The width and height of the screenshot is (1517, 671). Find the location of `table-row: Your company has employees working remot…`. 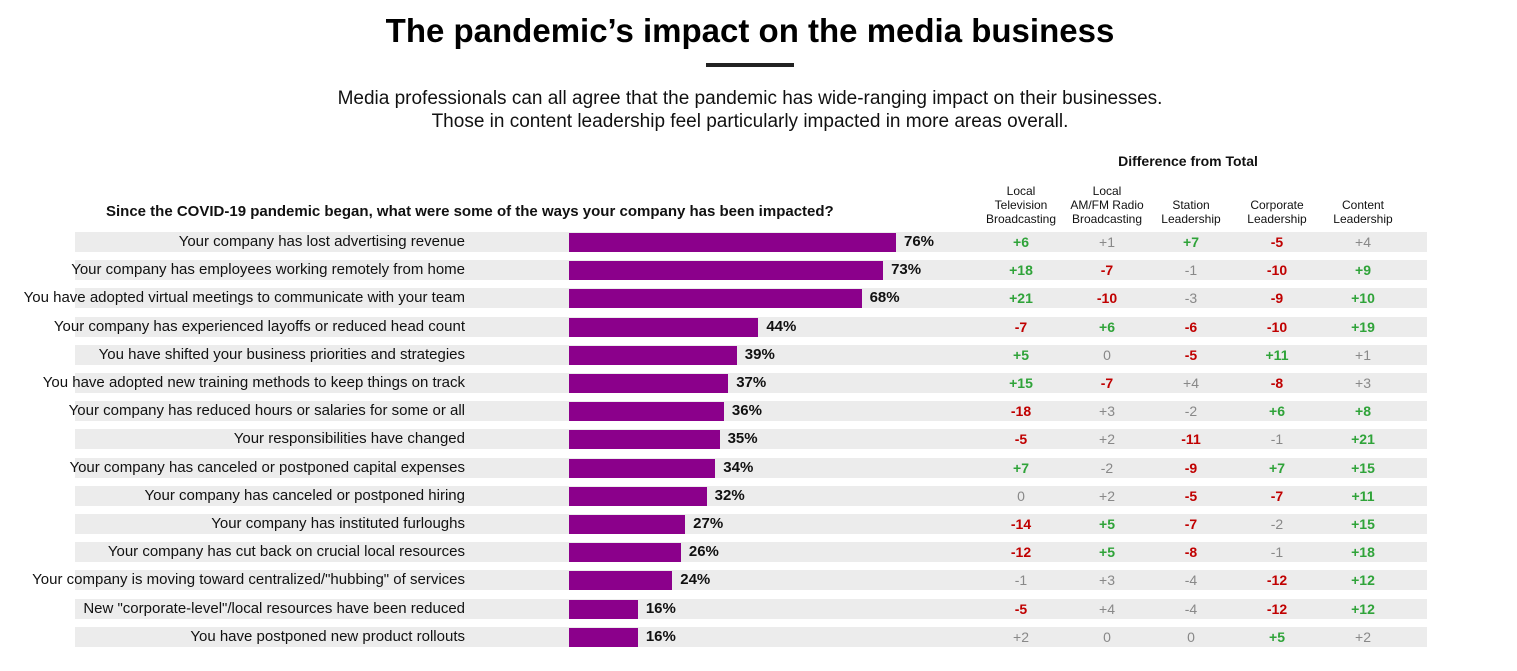

table-row: Your company has employees working remot… is located at coordinates (749, 270).